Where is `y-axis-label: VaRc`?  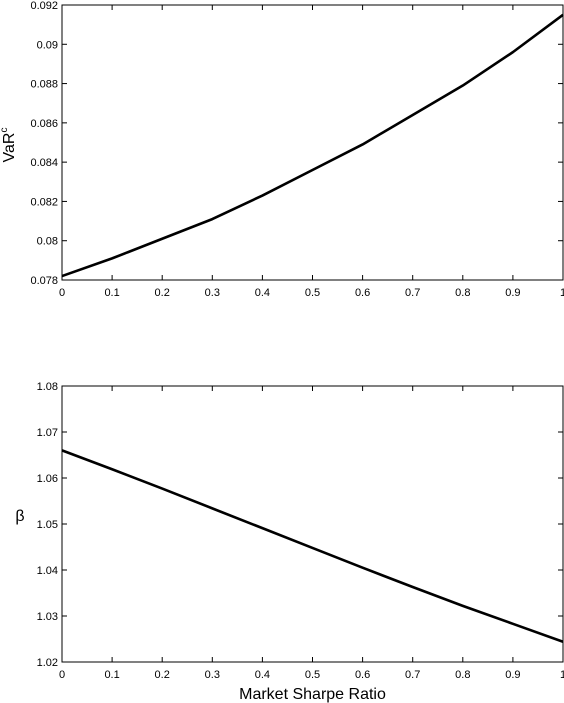 y-axis-label: VaRc is located at coordinates (9, 145).